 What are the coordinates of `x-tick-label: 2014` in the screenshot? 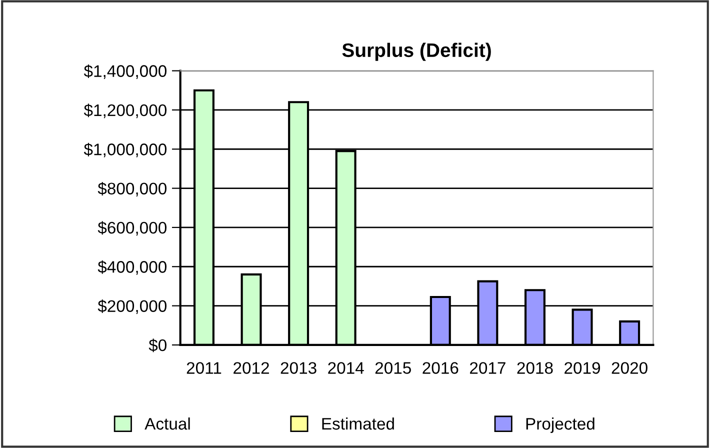 It's located at (346, 368).